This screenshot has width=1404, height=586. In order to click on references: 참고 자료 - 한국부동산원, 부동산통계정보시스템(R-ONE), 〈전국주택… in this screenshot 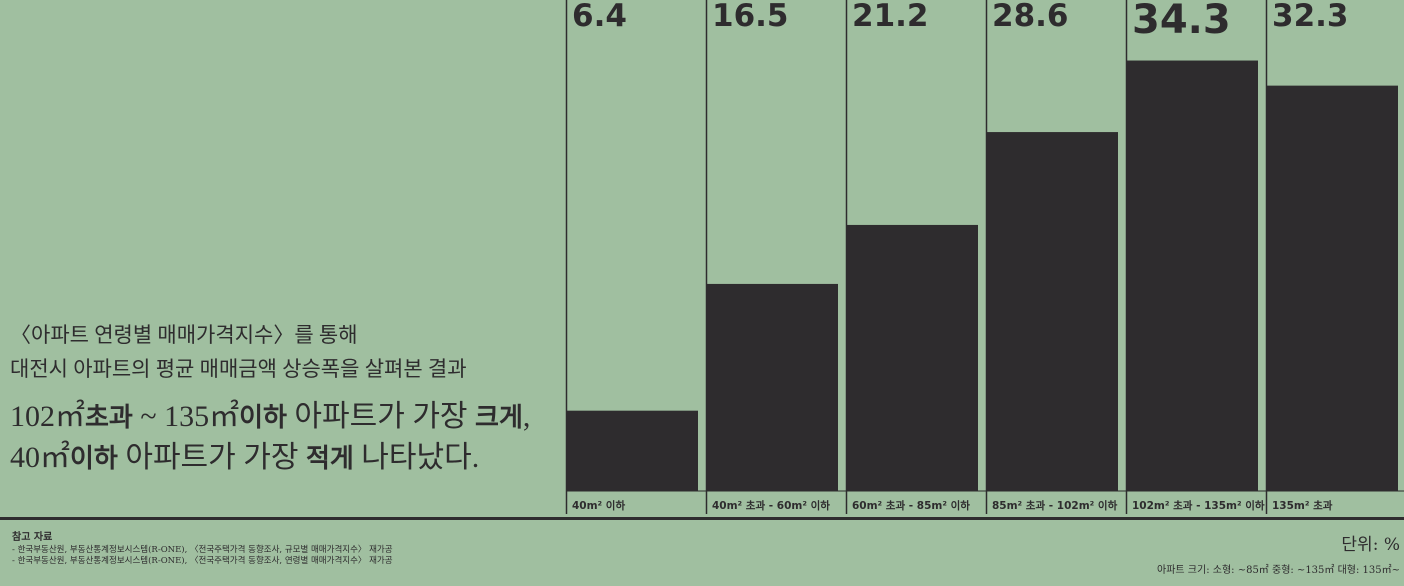, I will do `click(202, 549)`.